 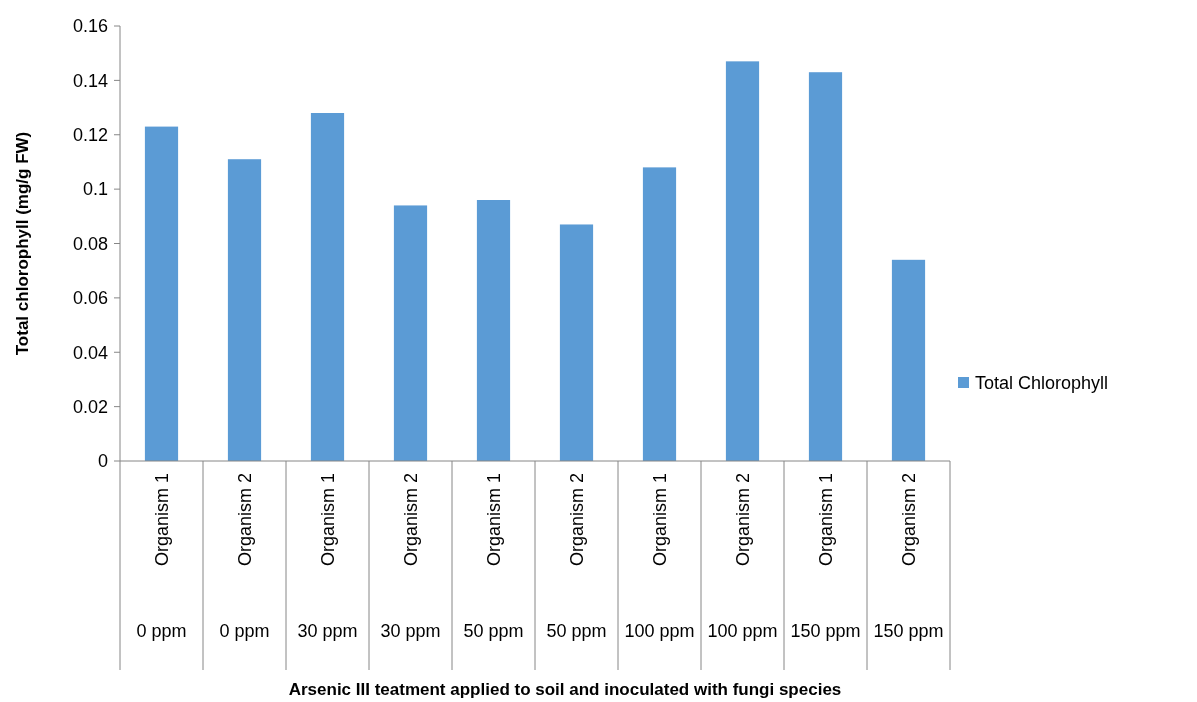 I want to click on y-tick-label: 0.06, so click(x=90, y=298).